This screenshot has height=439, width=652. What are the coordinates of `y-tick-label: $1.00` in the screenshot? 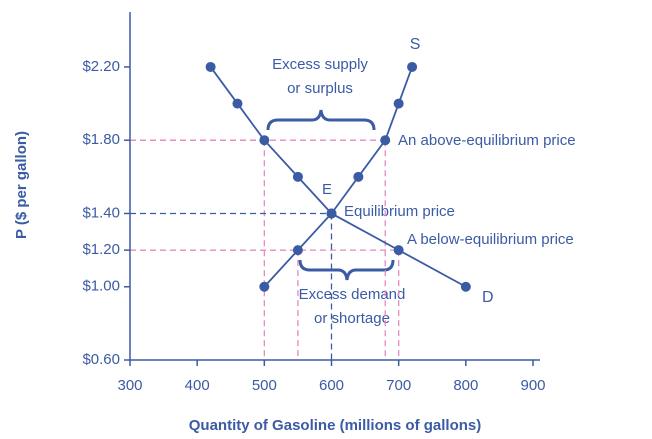 It's located at (101, 286).